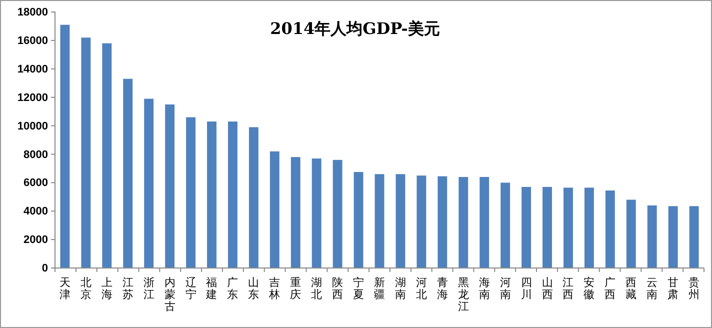 The width and height of the screenshot is (712, 328). Describe the element at coordinates (463, 295) in the screenshot. I see `x-tick-label: 黑龙江` at that location.